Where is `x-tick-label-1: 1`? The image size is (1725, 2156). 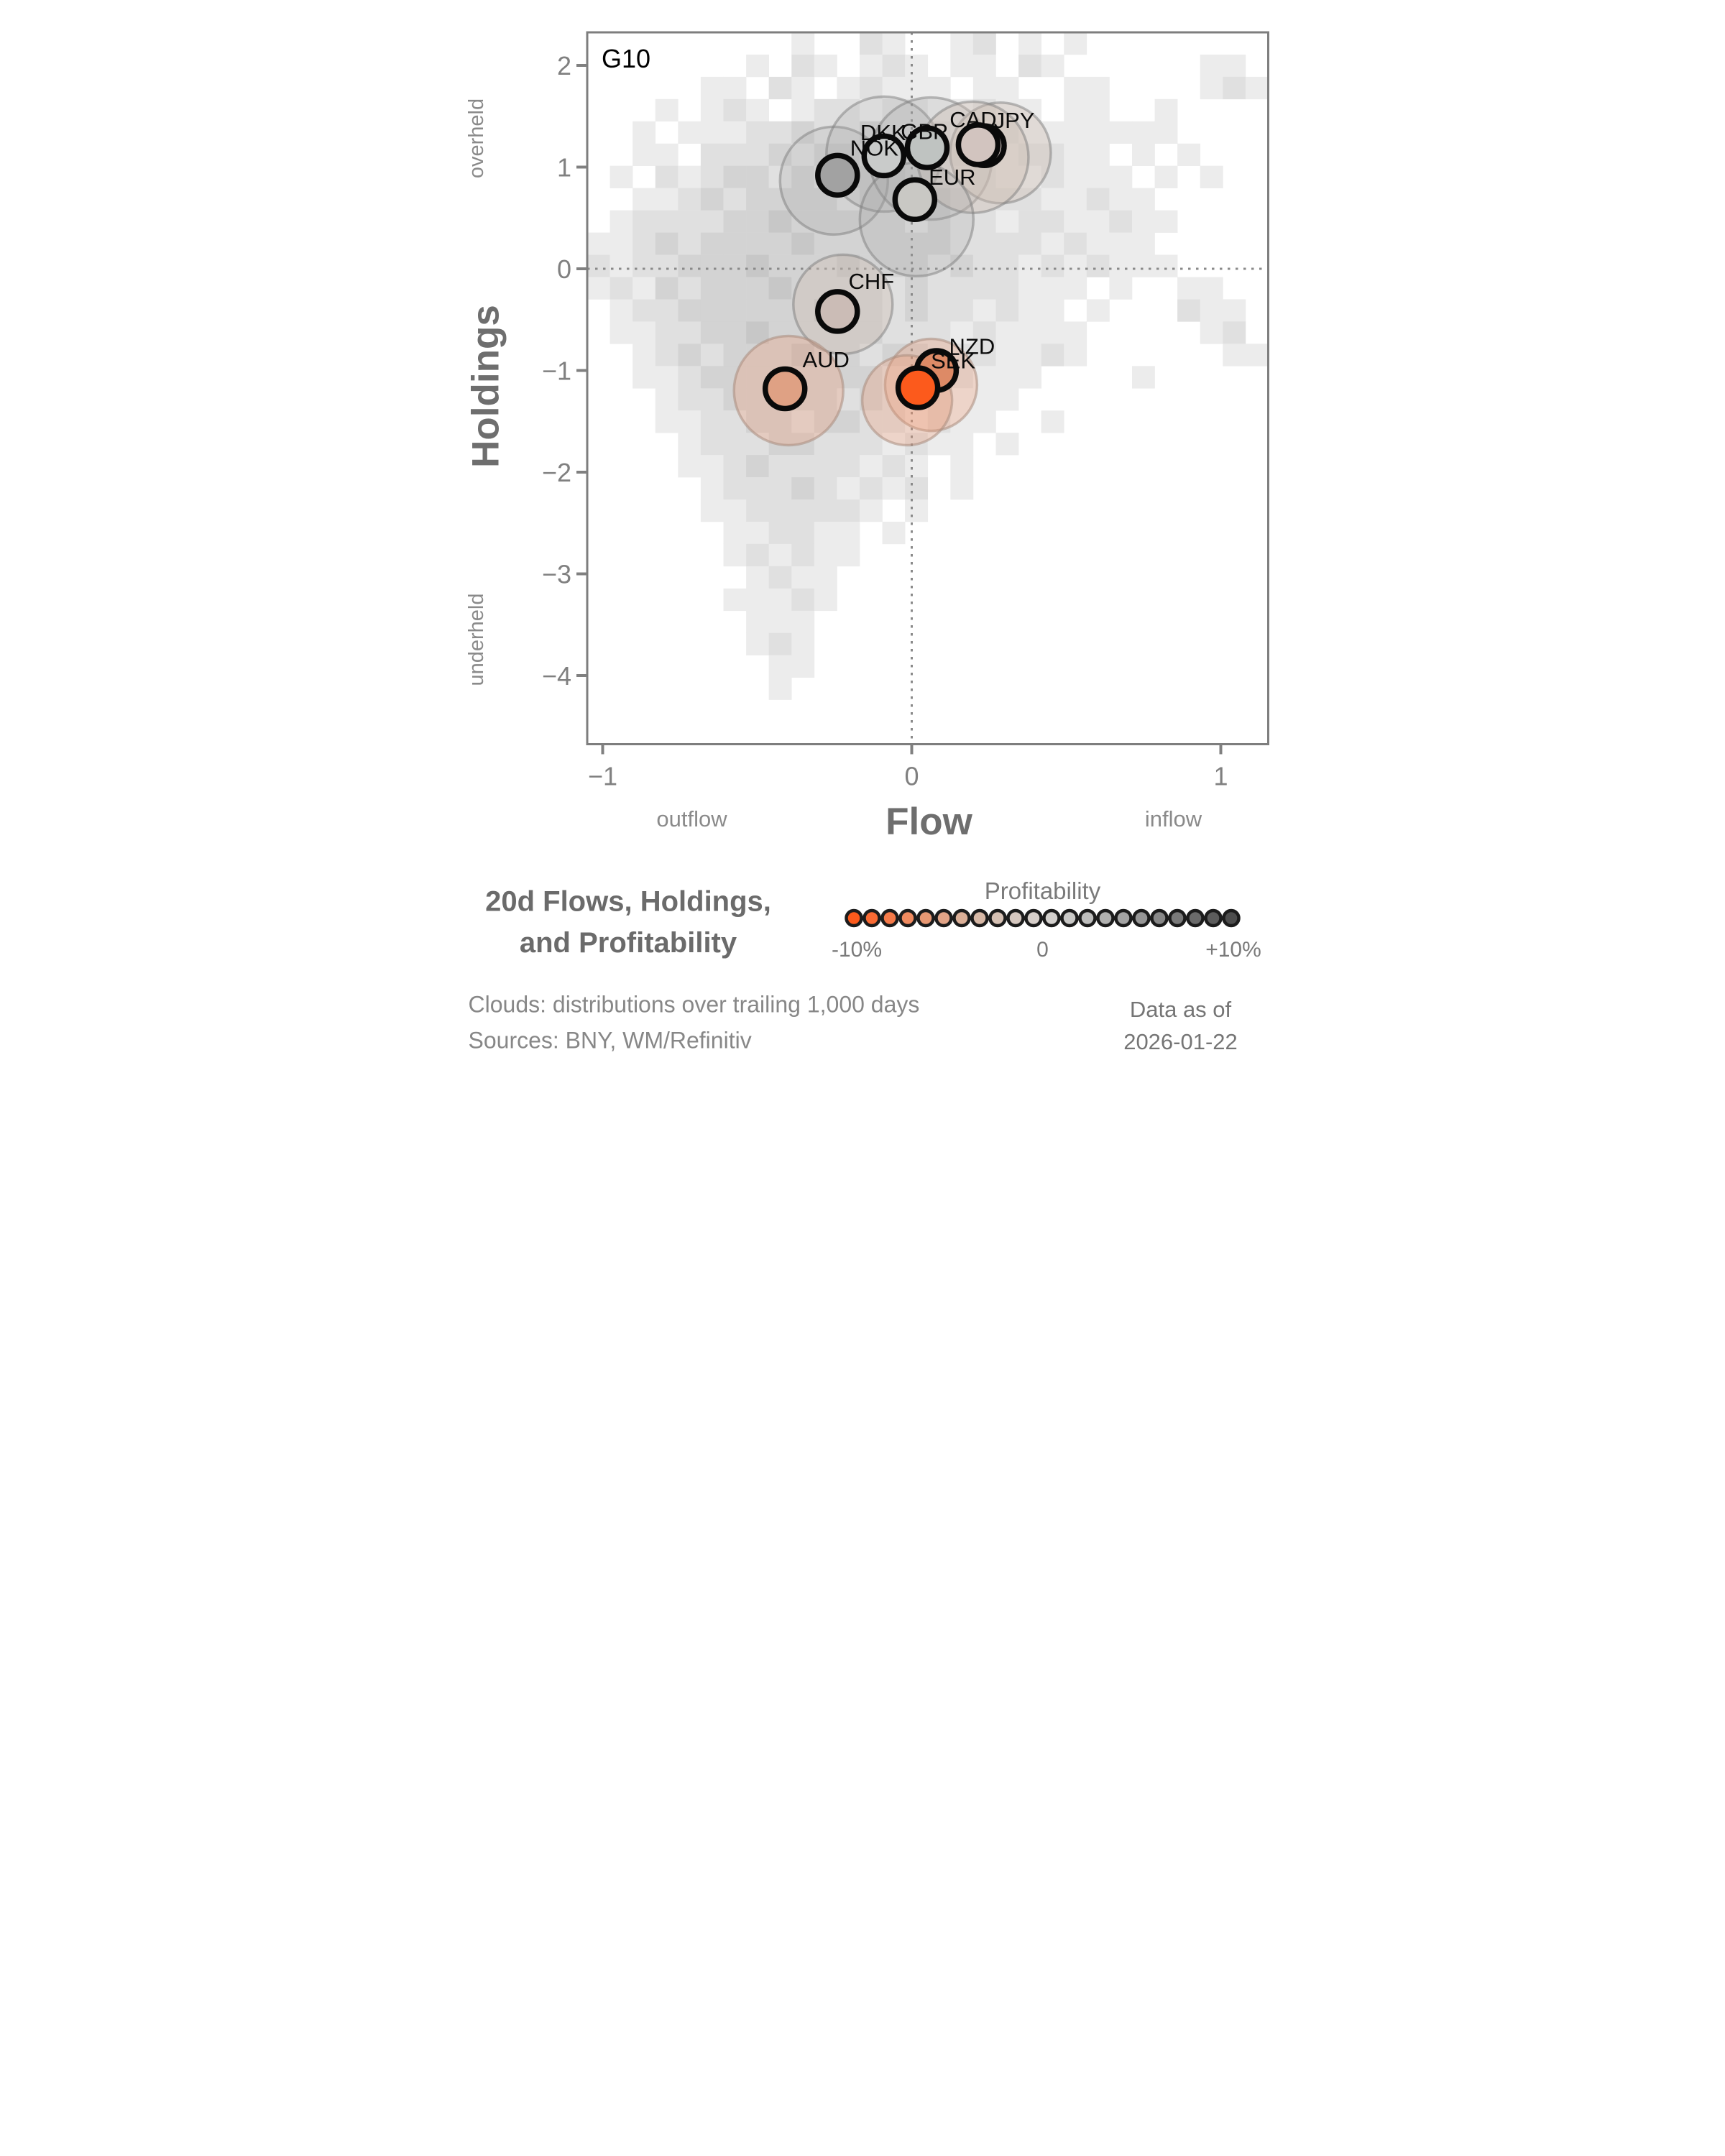 x-tick-label-1: 1 is located at coordinates (1220, 777).